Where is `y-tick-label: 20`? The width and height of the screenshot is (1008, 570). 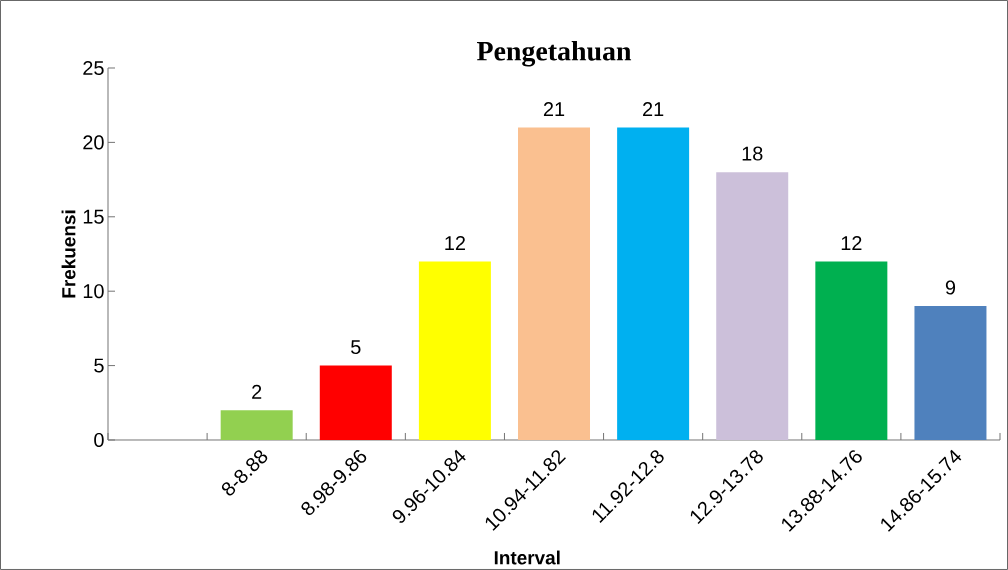 y-tick-label: 20 is located at coordinates (93, 142).